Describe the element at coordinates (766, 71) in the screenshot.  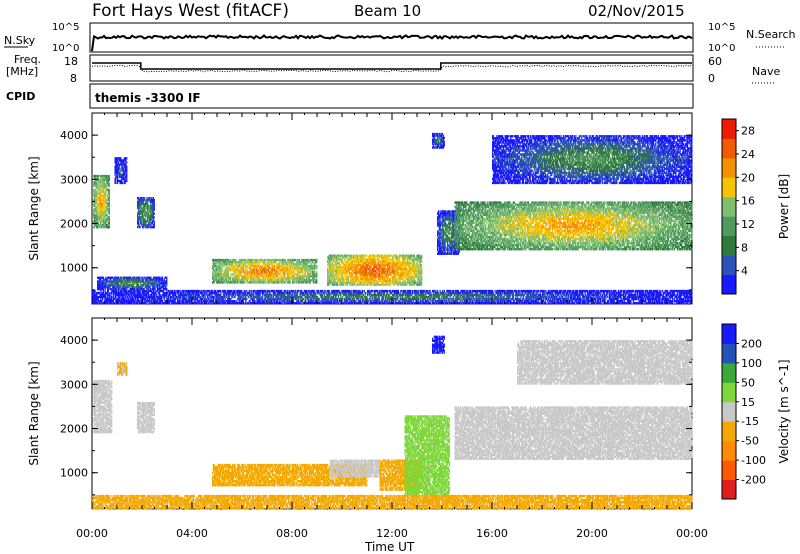
I see `nave-label: Nave` at that location.